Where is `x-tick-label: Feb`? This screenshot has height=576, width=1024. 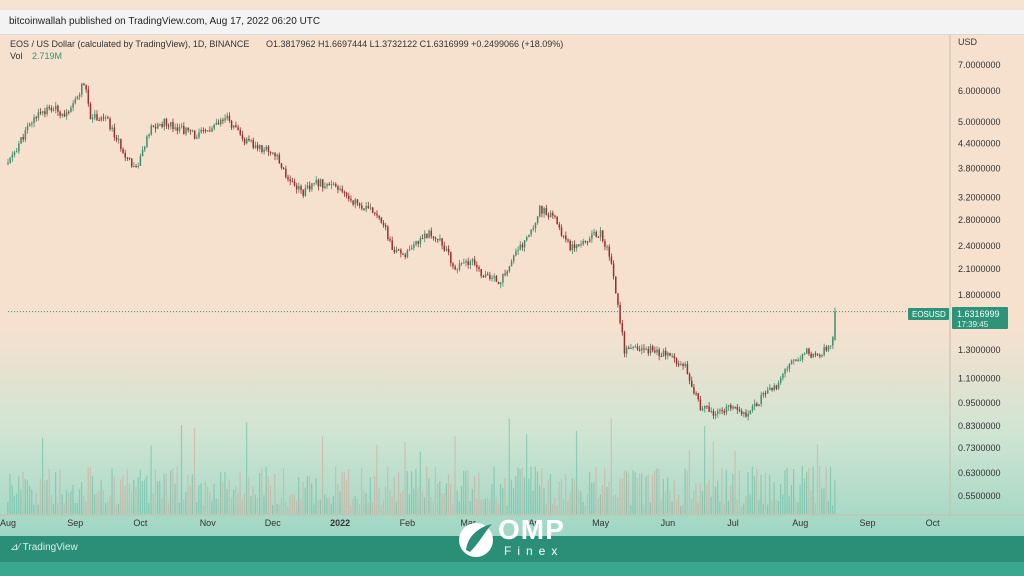
x-tick-label: Feb is located at coordinates (408, 523).